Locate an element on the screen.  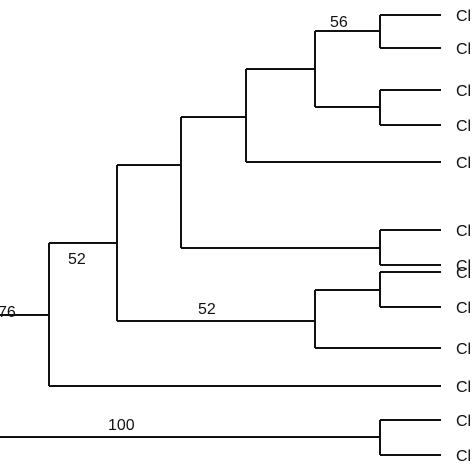
support-value-100: 100 is located at coordinates (121, 425).